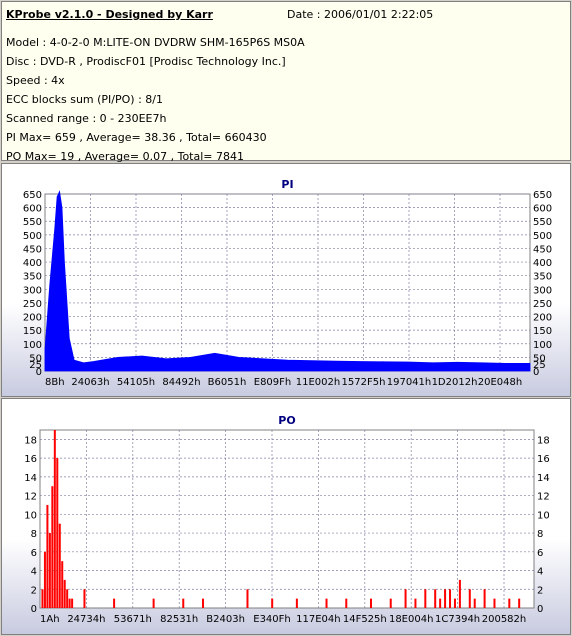  I want to click on po-y-tick-right: 12, so click(543, 497).